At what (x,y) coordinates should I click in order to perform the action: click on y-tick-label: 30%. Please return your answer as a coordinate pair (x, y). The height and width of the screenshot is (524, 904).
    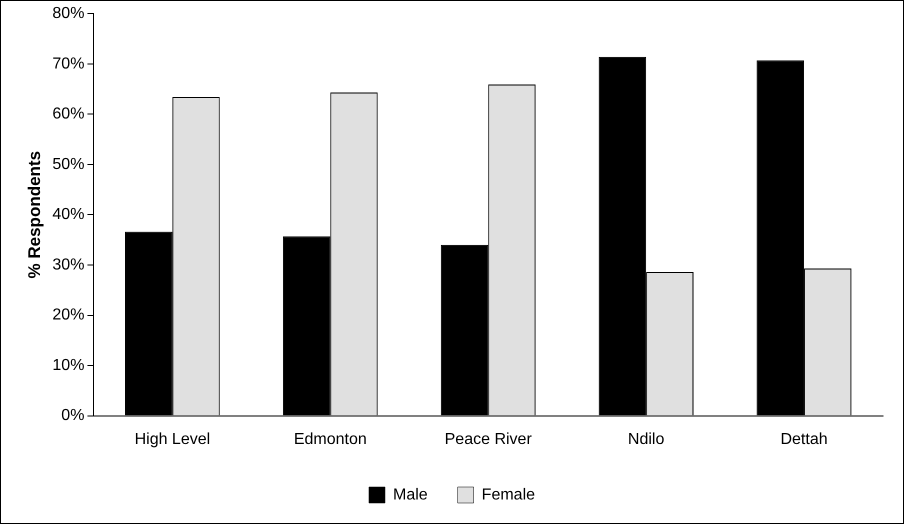
    Looking at the image, I should click on (68, 265).